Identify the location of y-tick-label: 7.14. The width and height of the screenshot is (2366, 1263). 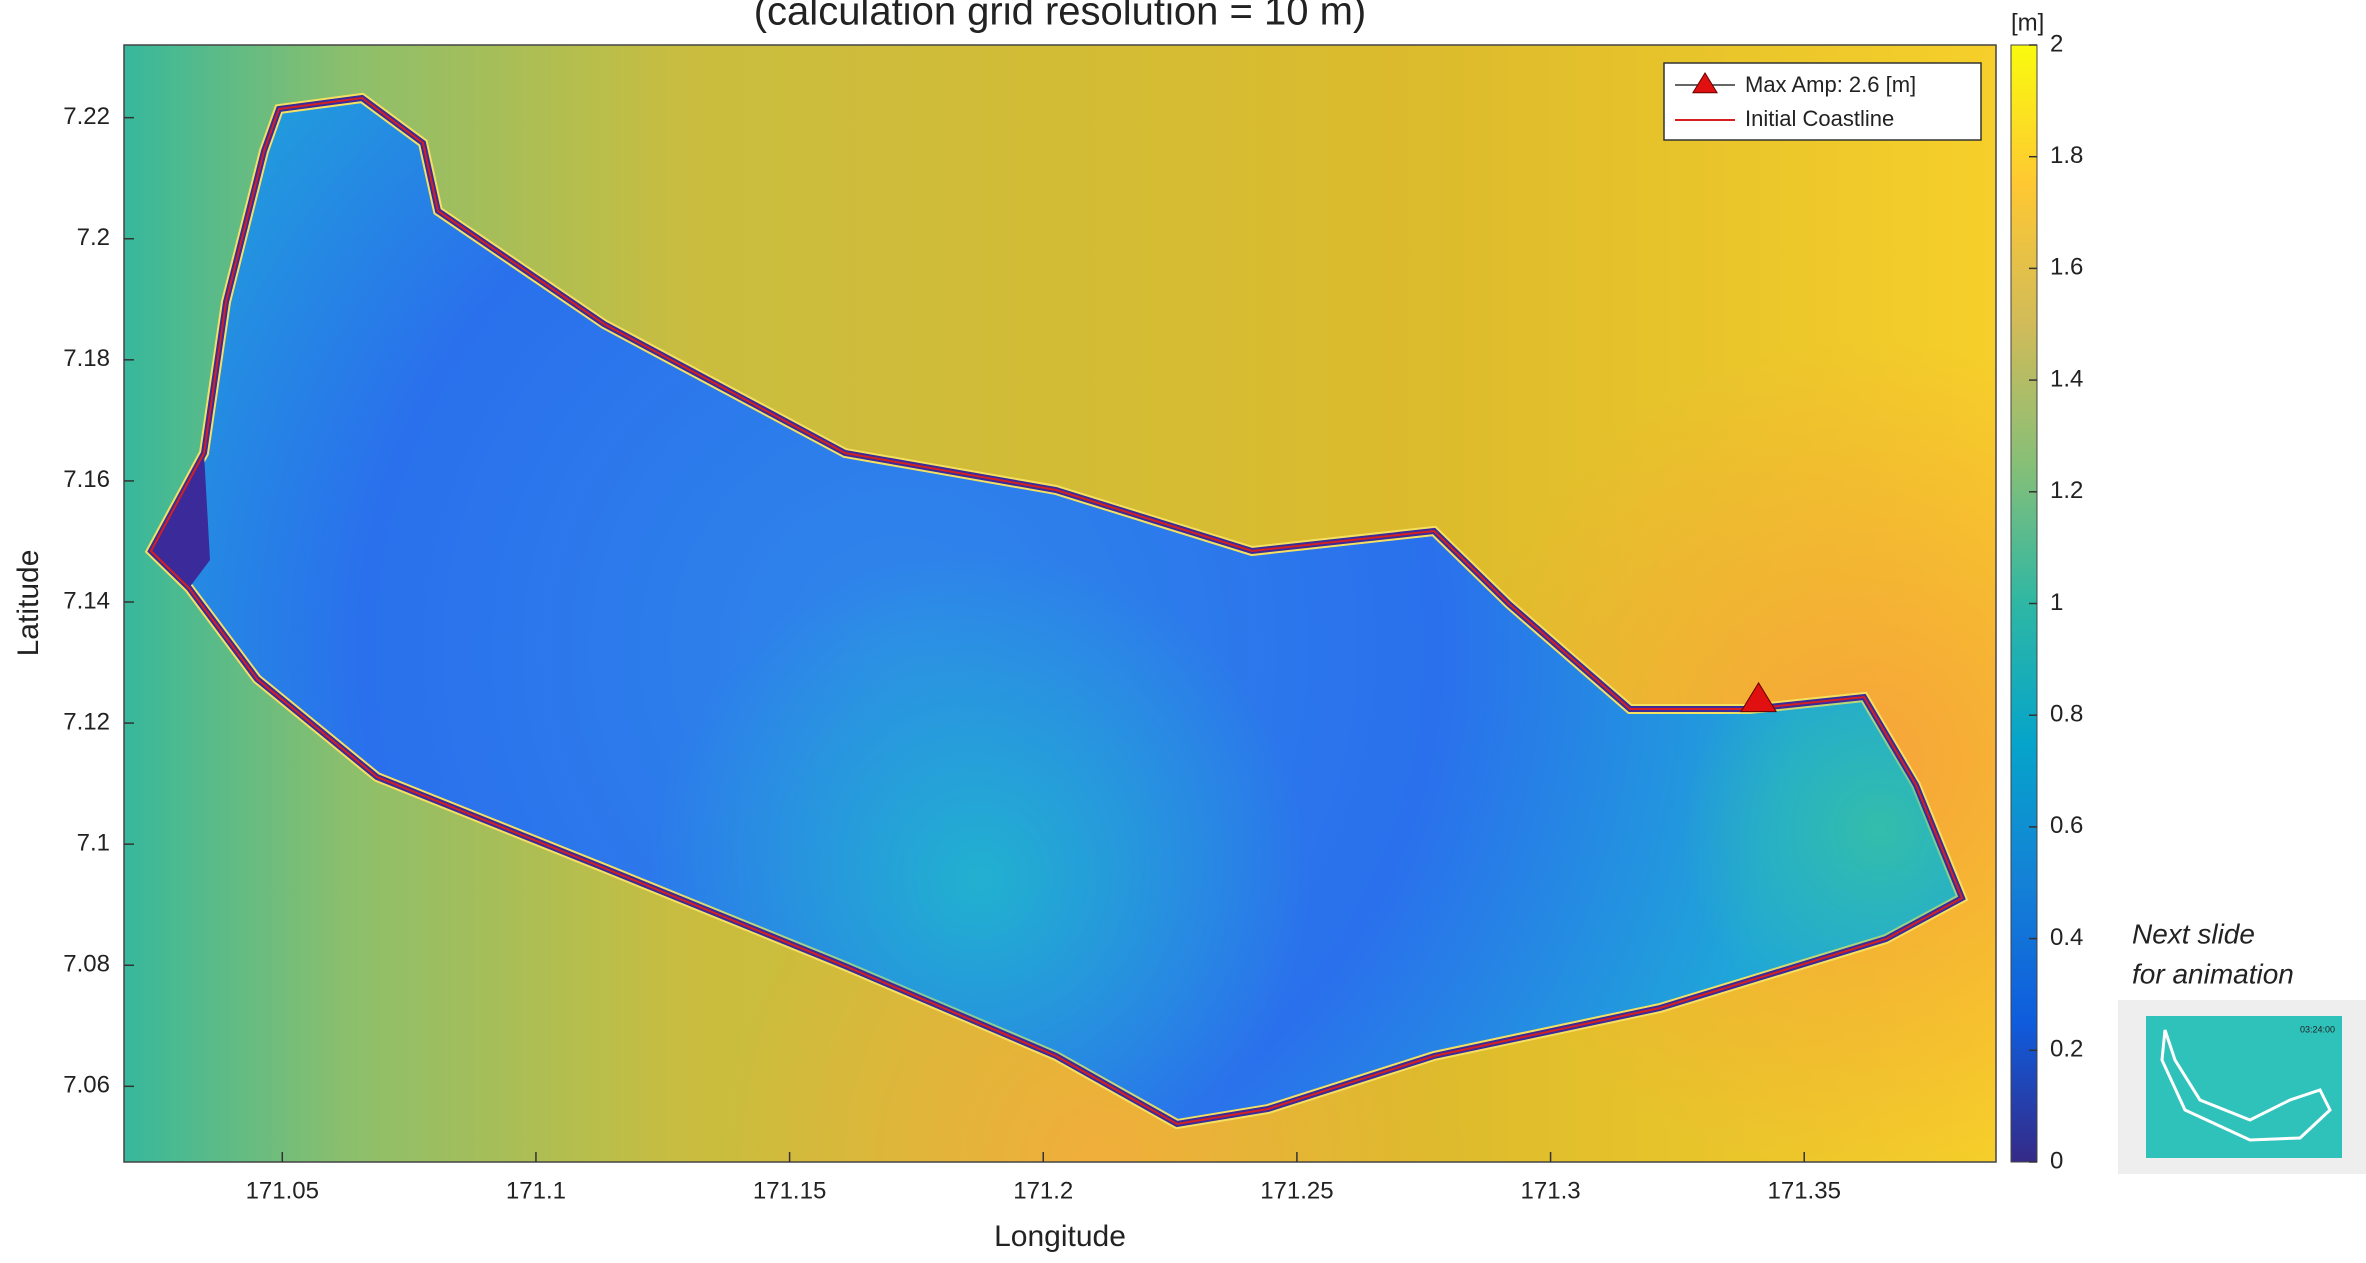
(86, 600).